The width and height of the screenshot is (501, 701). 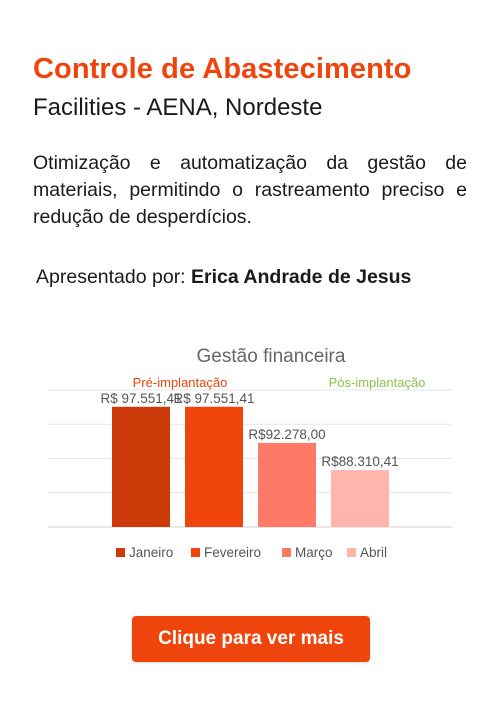 I want to click on annotation-pre: Pré-implantação, so click(x=180, y=382).